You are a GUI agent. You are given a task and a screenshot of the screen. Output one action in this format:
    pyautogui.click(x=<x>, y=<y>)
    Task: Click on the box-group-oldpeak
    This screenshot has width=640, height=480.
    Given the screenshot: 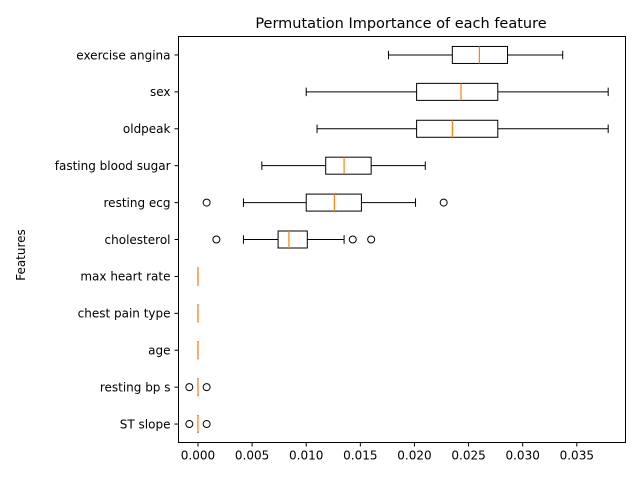 What is the action you would take?
    pyautogui.click(x=462, y=128)
    